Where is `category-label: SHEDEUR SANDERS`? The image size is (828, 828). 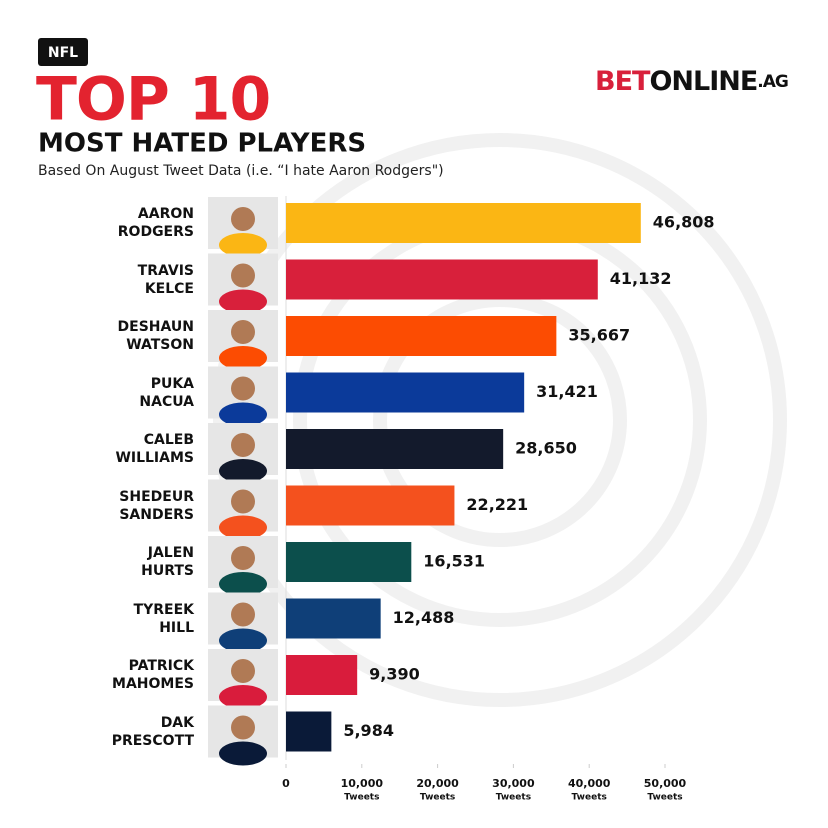
category-label: SHEDEUR SANDERS is located at coordinates (156, 505).